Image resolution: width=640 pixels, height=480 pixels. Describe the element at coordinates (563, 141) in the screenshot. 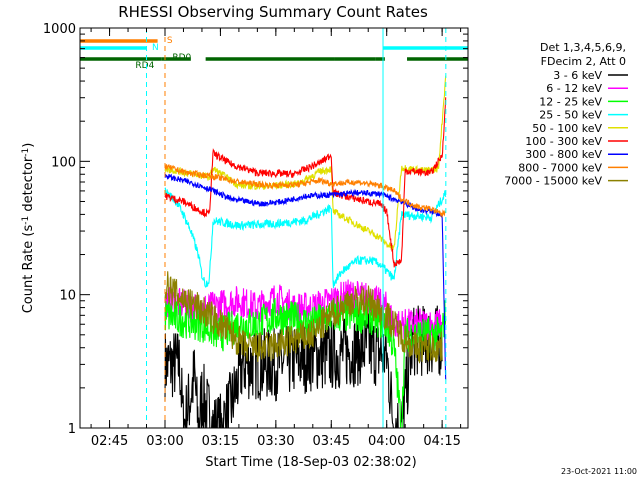

I see `legend-label-5: 100 - 300 keV` at that location.